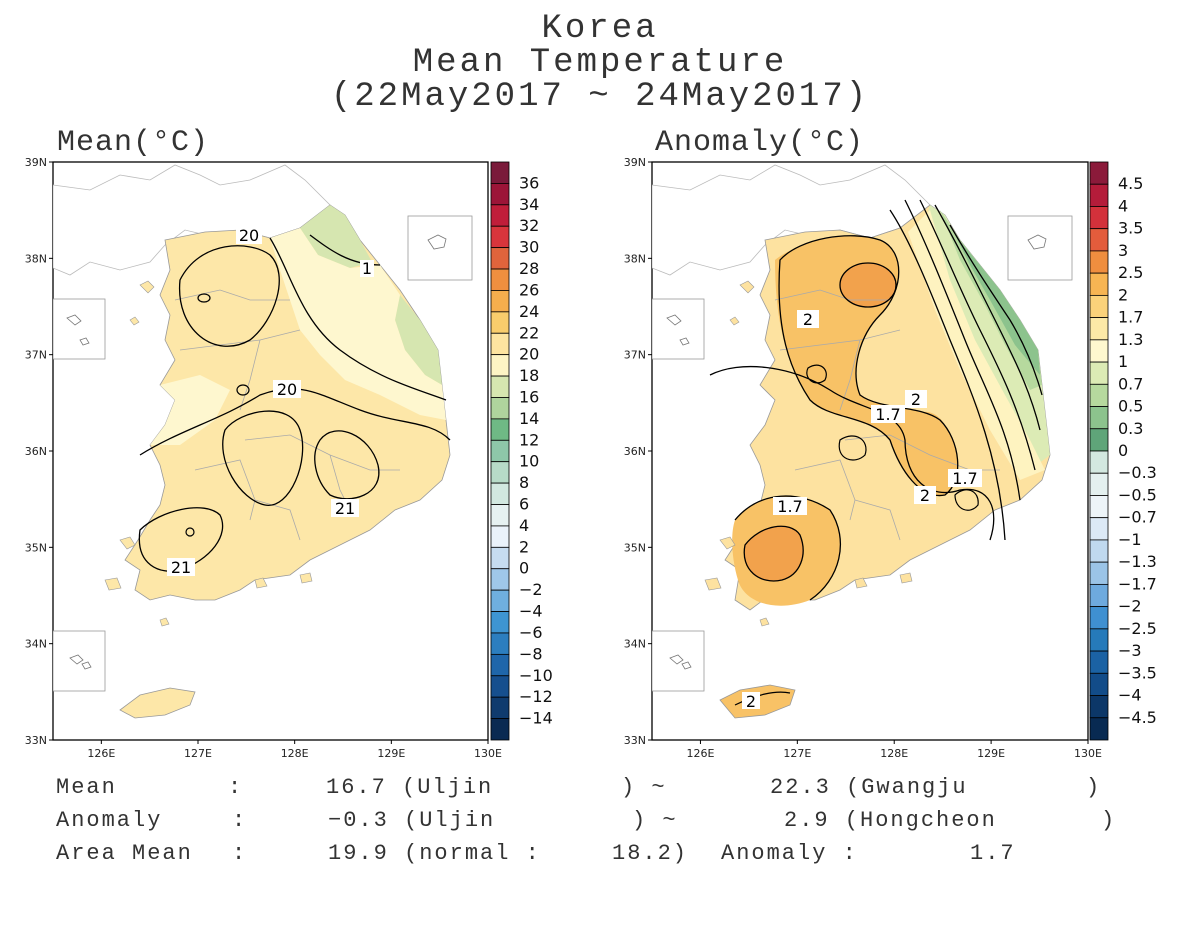 The width and height of the screenshot is (1200, 927). Describe the element at coordinates (347, 465) in the screenshot. I see `contour-21-east` at that location.